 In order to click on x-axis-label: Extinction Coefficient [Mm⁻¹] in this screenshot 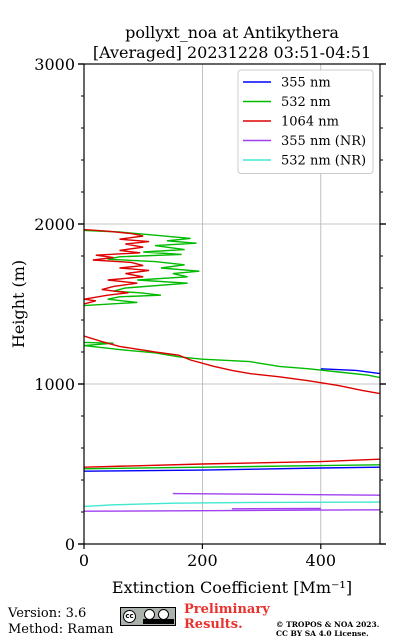, I will do `click(232, 587)`.